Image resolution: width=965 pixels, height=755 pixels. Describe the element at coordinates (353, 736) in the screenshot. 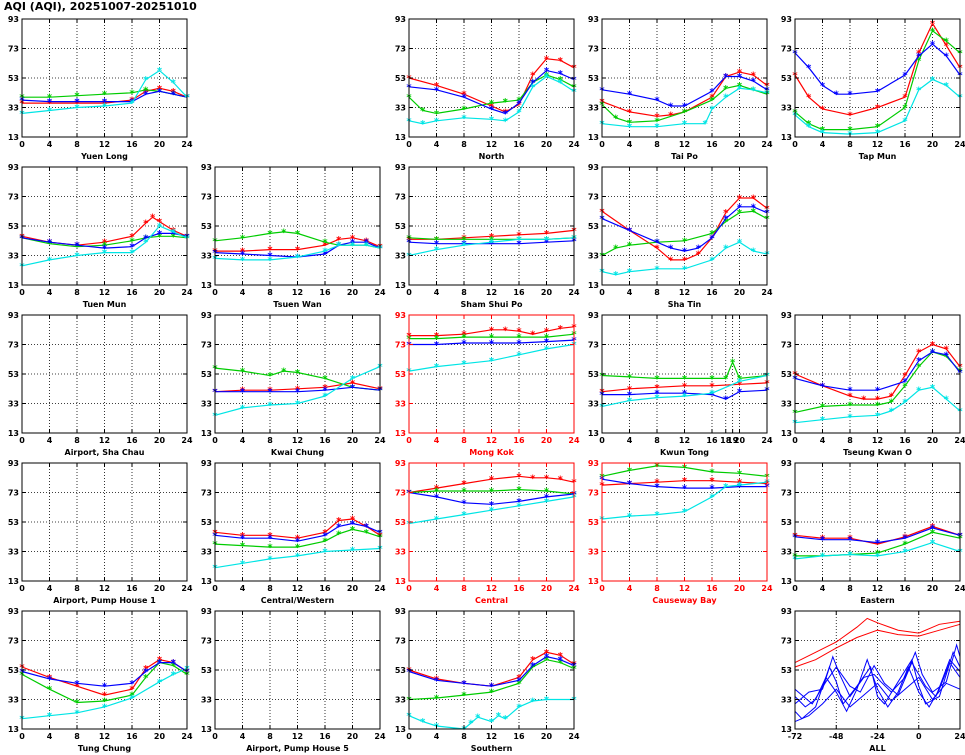

I see `x-tick-label: 20` at that location.